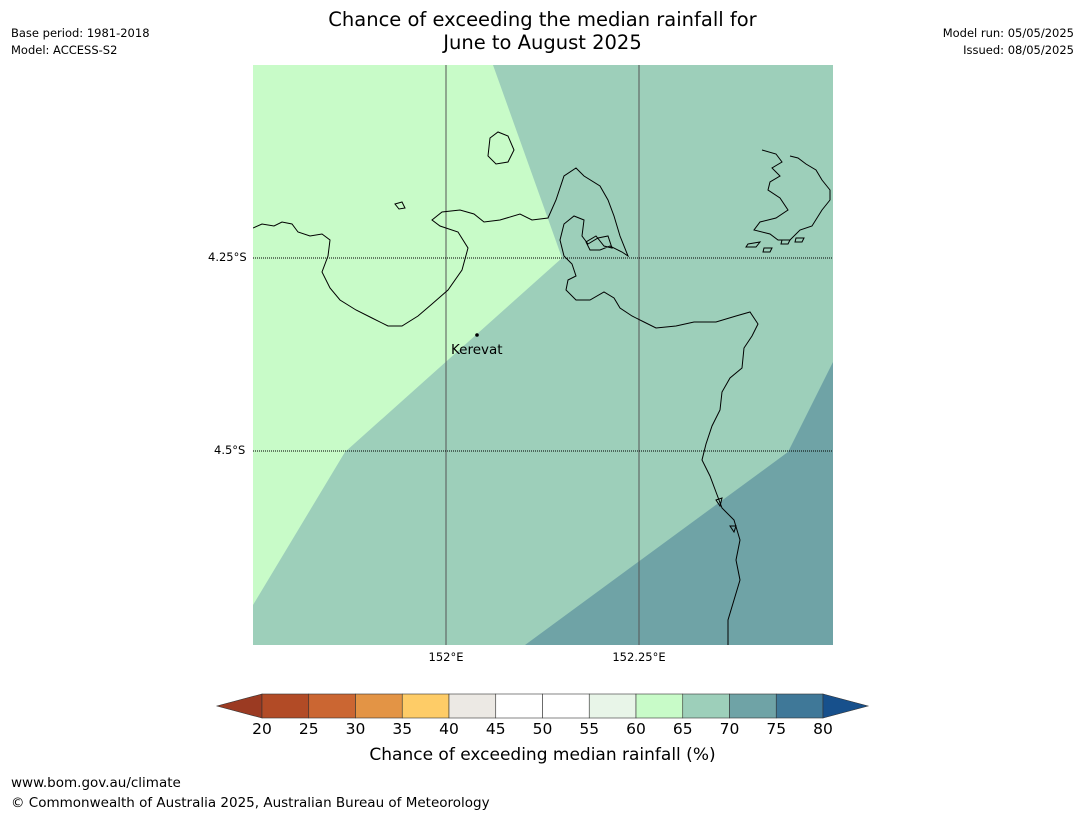 The height and width of the screenshot is (816, 1085). I want to click on colorbar-tick-75: 75, so click(776, 729).